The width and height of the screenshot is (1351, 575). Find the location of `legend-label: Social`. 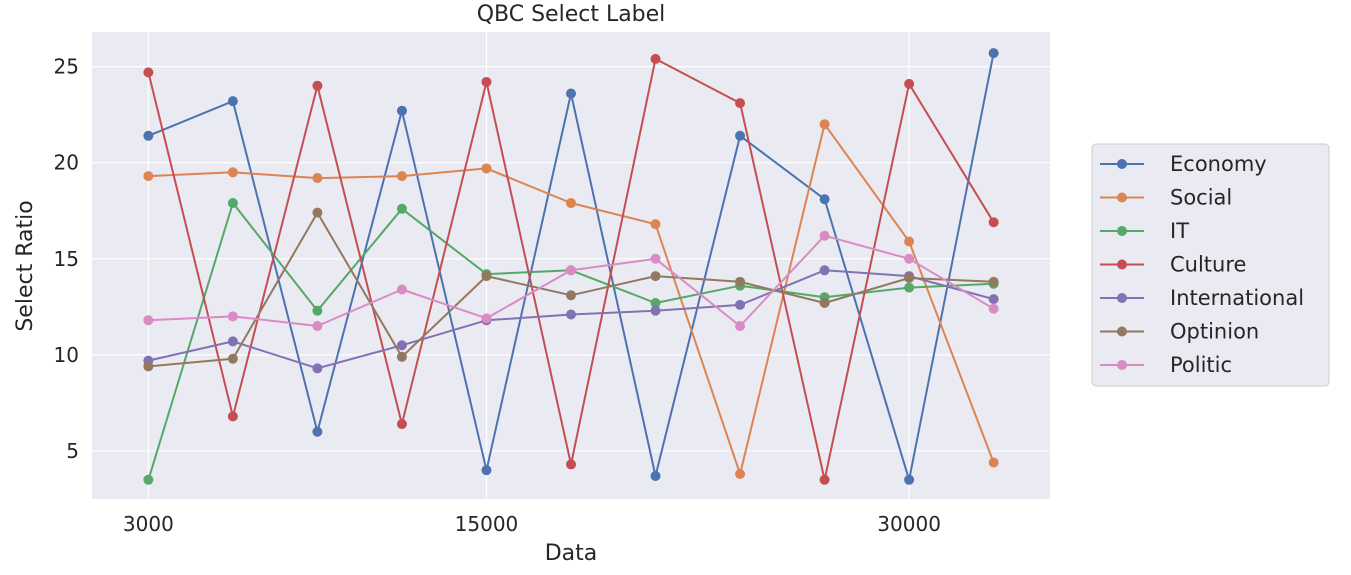

legend-label: Social is located at coordinates (1201, 198).